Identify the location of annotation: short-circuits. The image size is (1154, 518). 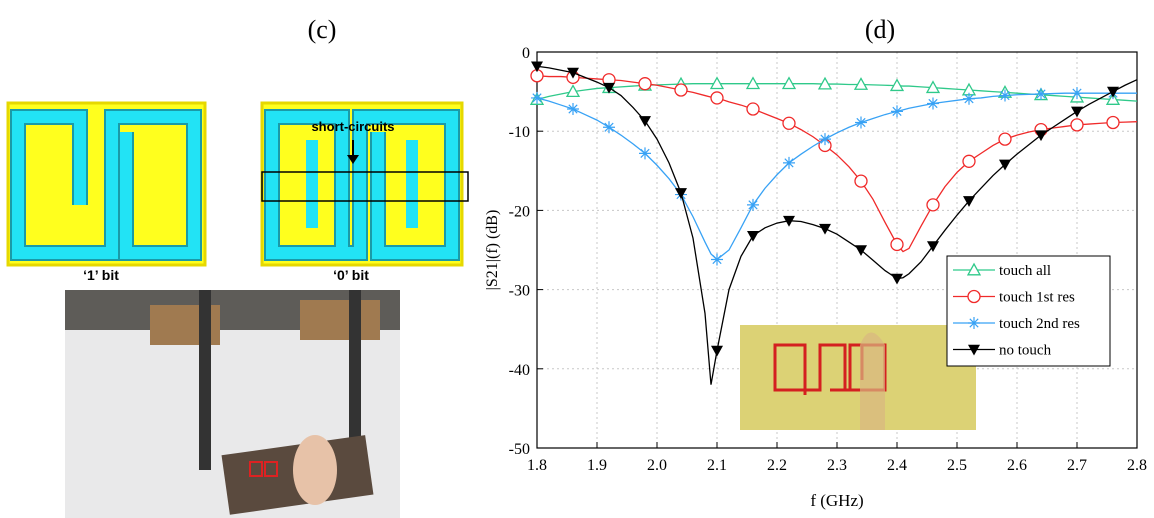
(352, 126).